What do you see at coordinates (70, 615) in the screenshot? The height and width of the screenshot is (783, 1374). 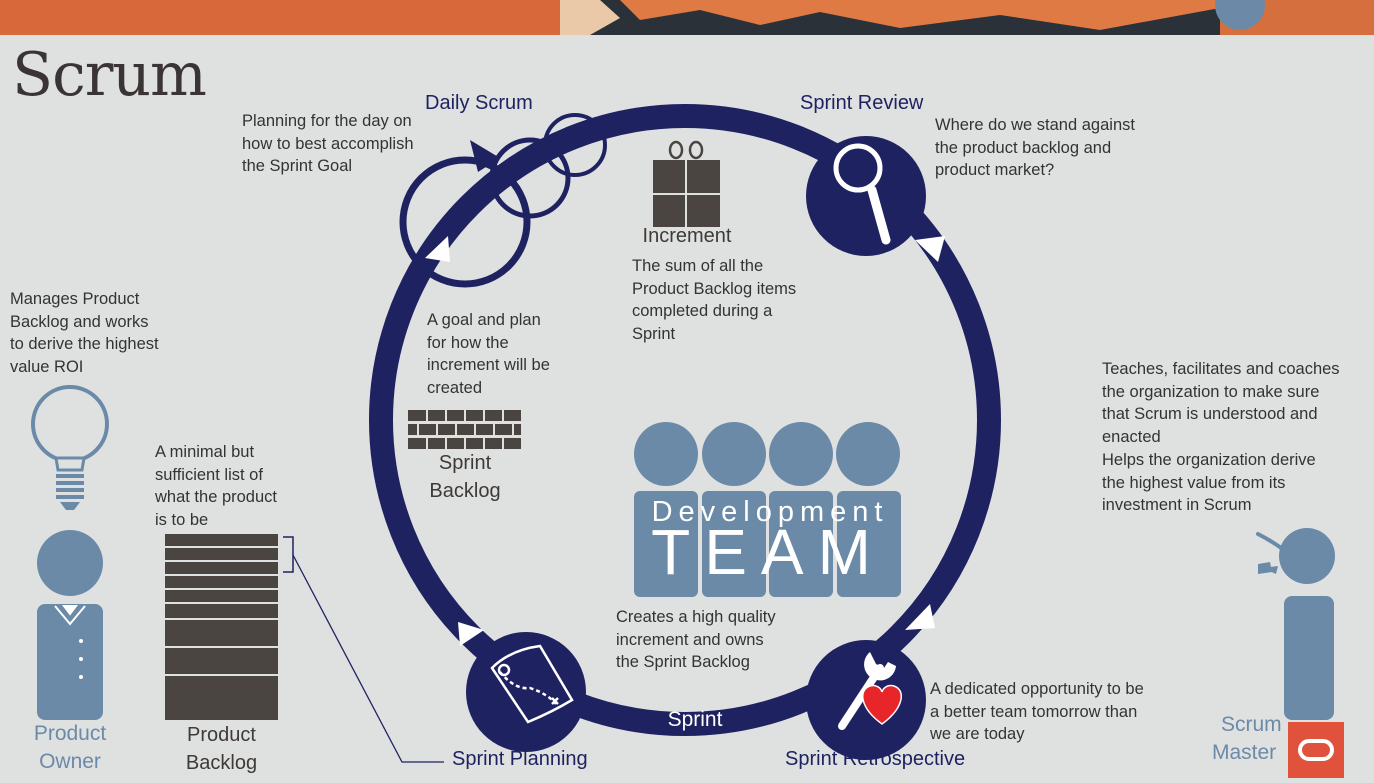 I see `tie-icon` at bounding box center [70, 615].